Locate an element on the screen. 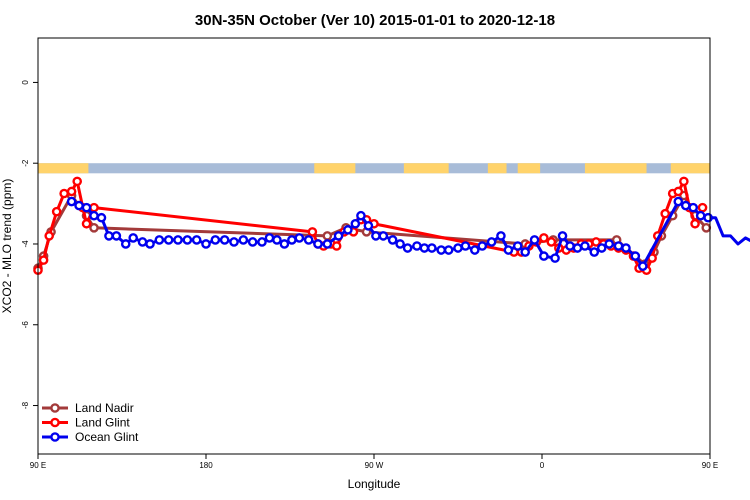 The image size is (750, 500). series-ocean-glint is located at coordinates (408, 233).